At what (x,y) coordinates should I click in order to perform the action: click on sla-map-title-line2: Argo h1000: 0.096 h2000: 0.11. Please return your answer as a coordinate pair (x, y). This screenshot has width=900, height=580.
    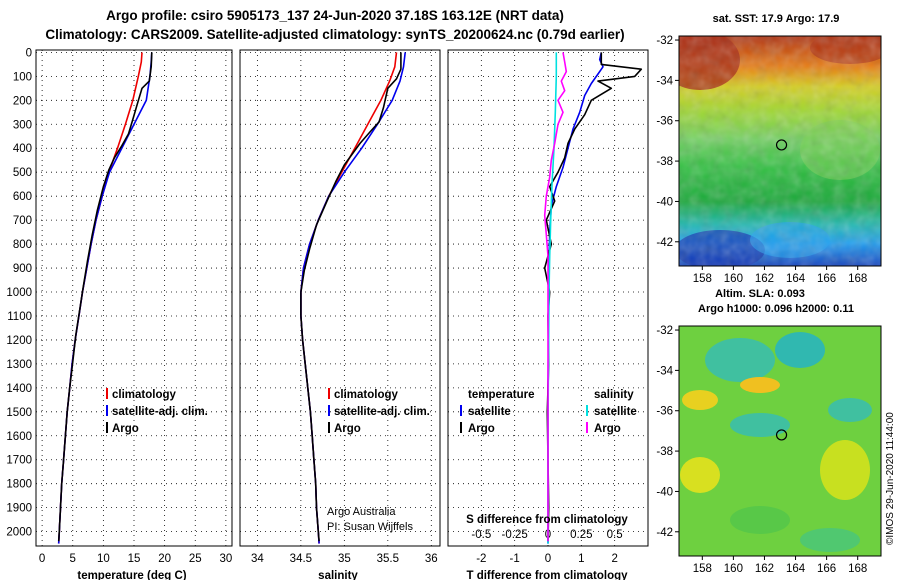
    Looking at the image, I should click on (776, 309).